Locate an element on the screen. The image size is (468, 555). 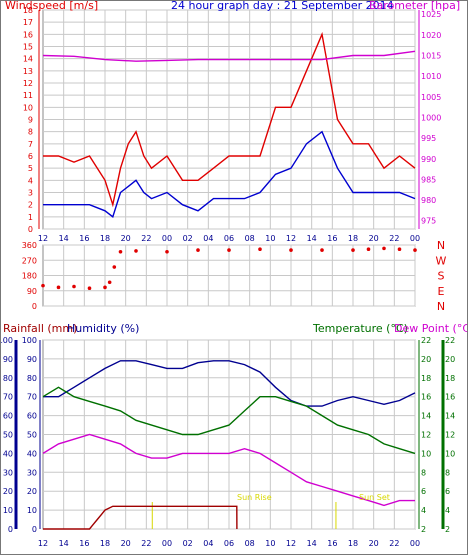
barometer-y-tick: 1005 is located at coordinates (431, 97).